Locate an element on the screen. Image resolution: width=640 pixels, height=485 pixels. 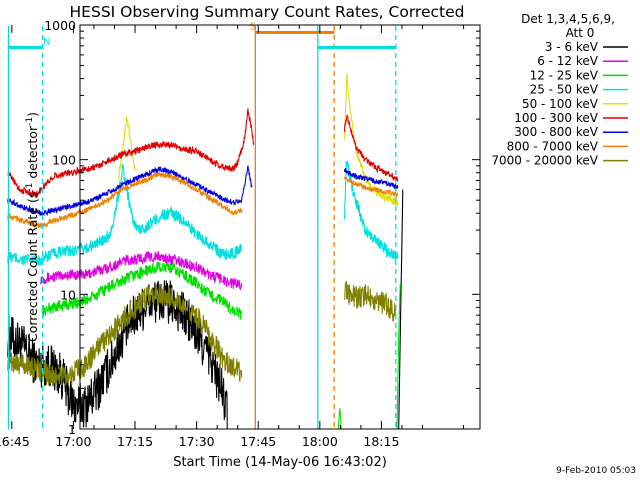
y-axis-label: Corrected Count Rate (s-1 detector-1) is located at coordinates (32, 227).